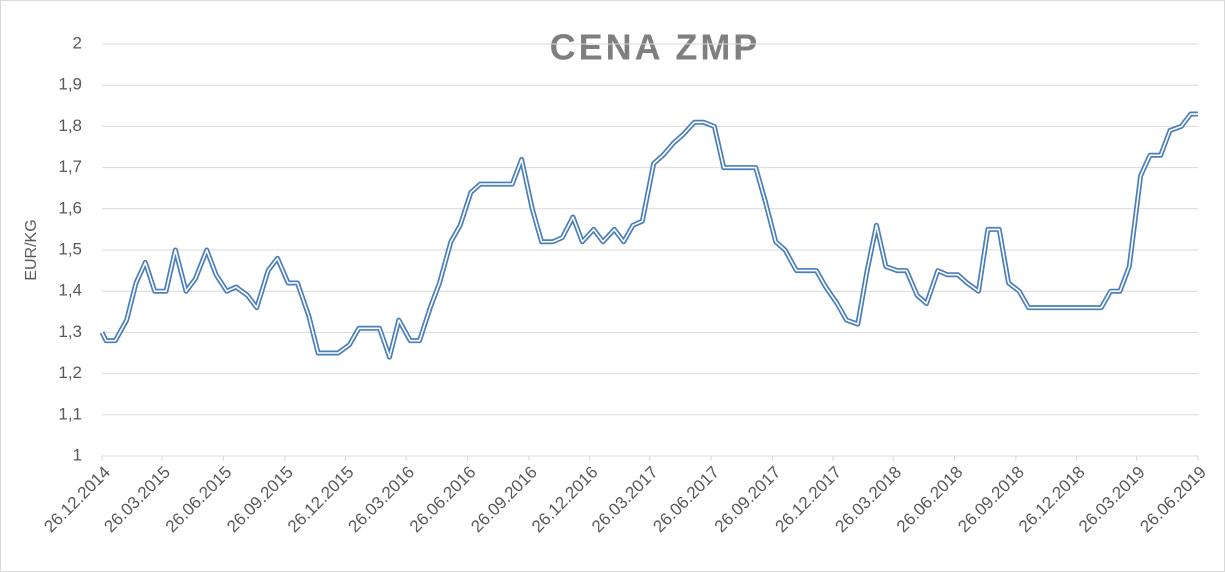 The height and width of the screenshot is (572, 1225). Describe the element at coordinates (77, 454) in the screenshot. I see `y-tick-label: 1` at that location.